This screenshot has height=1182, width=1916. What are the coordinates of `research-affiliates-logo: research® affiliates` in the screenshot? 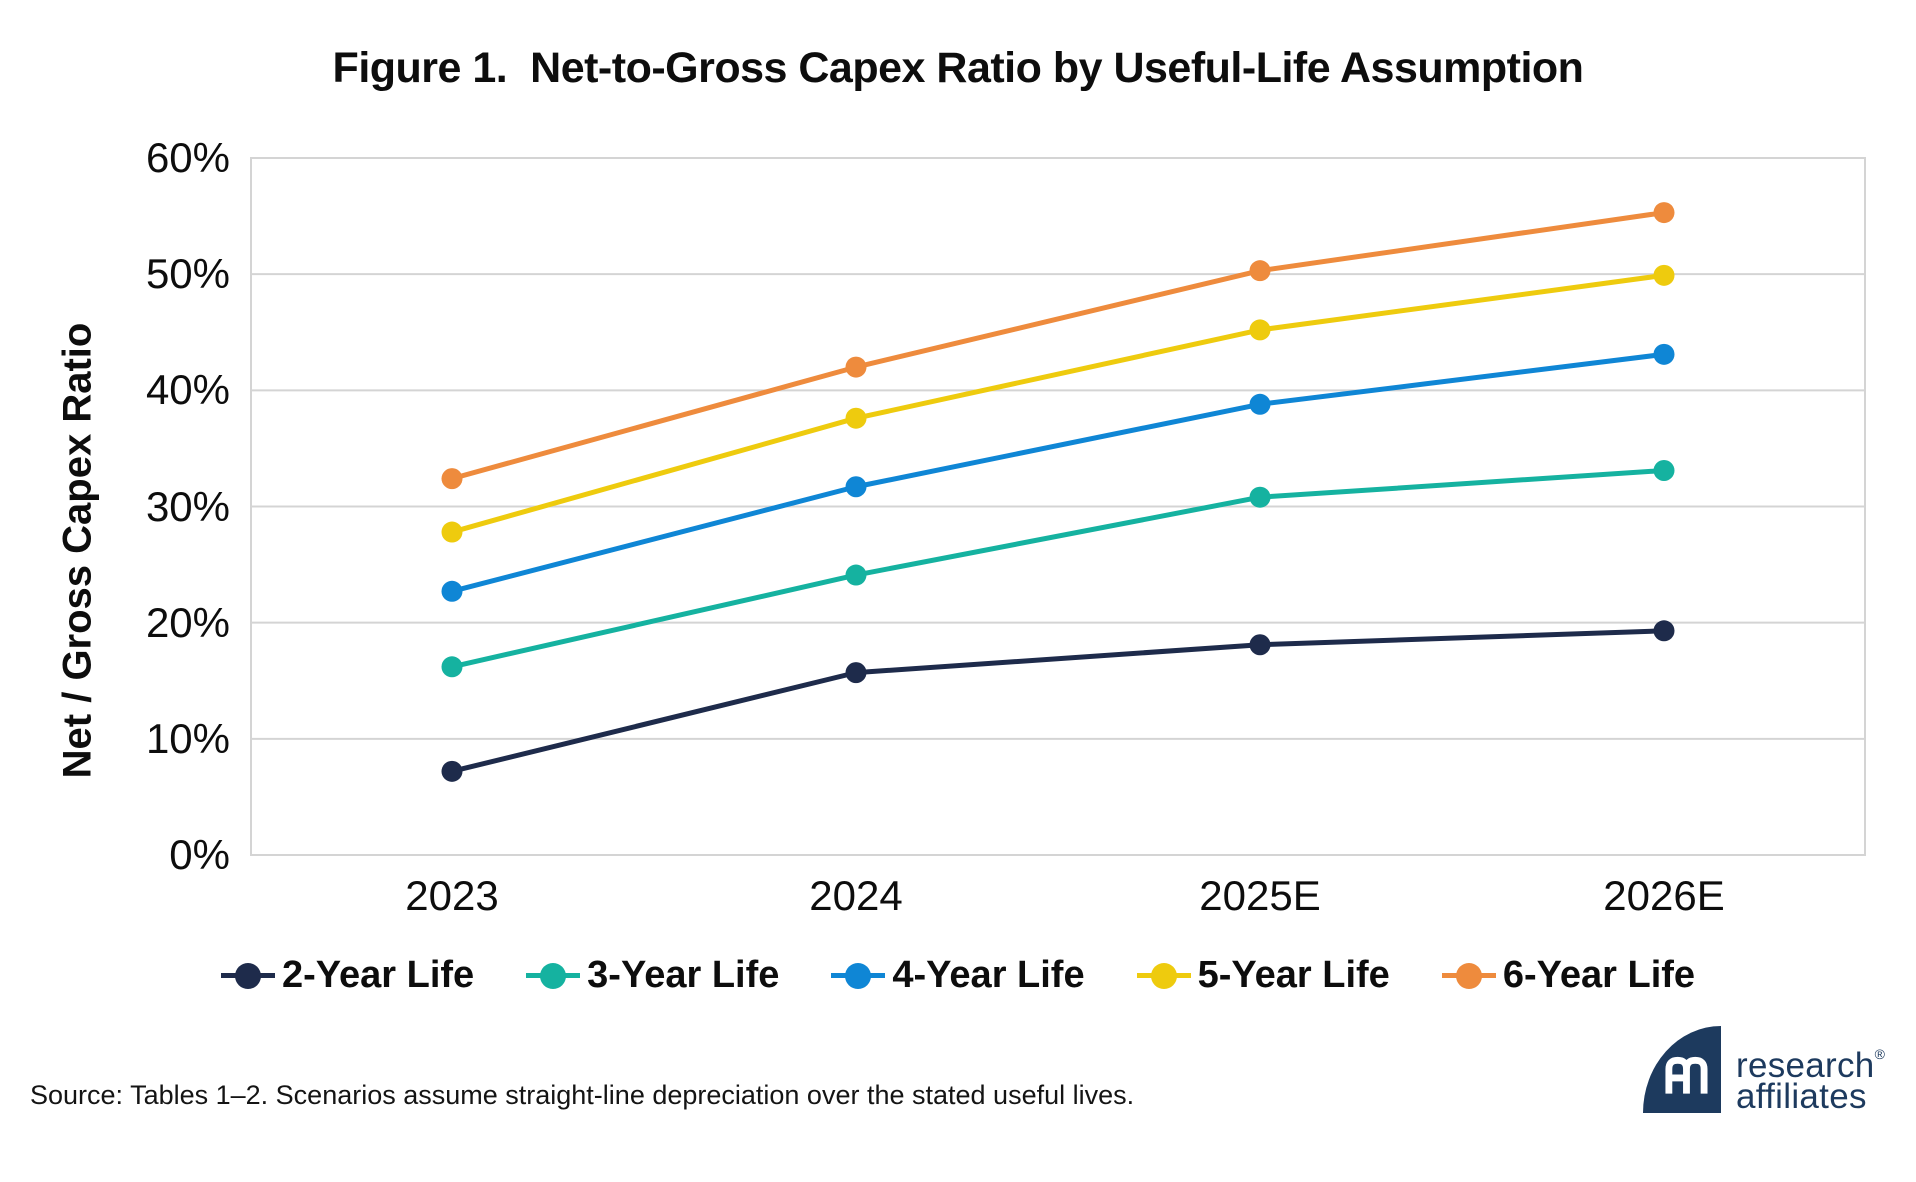 It's located at (1764, 1071).